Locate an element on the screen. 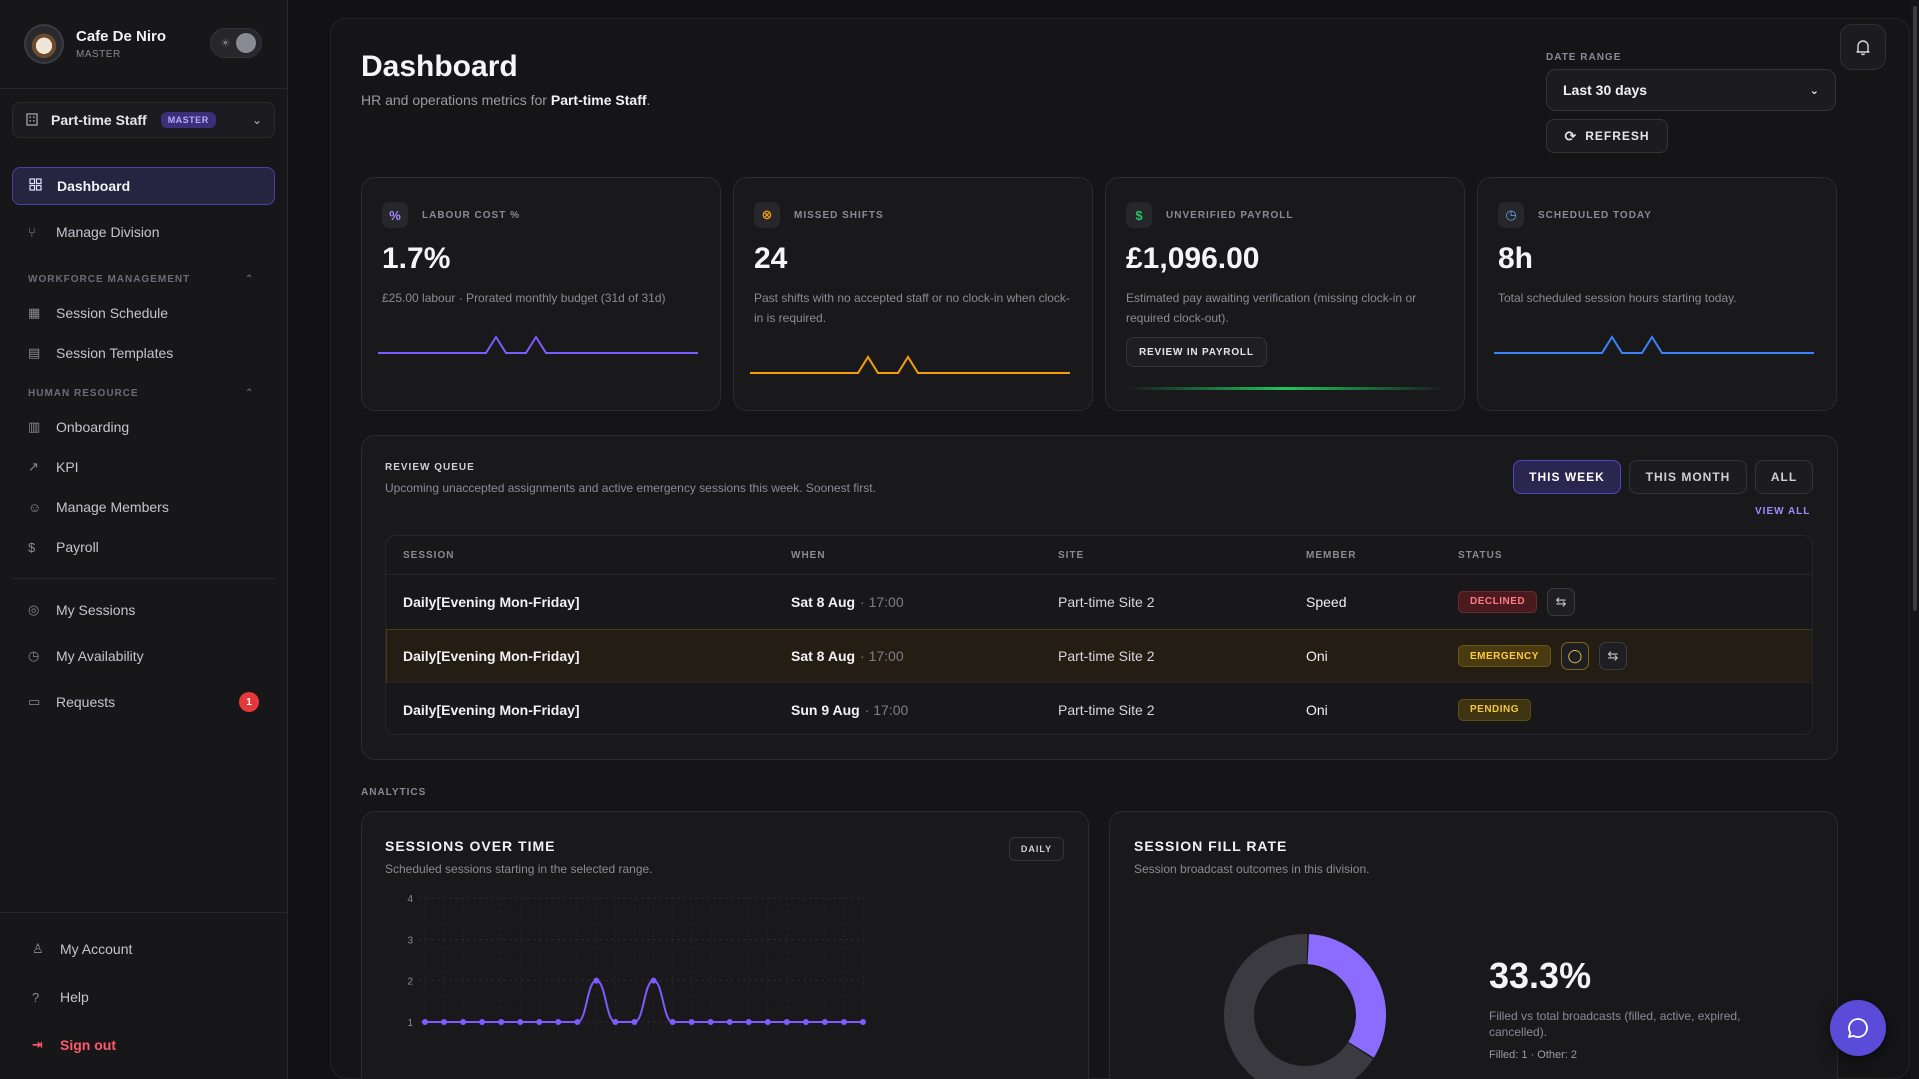 Image resolution: width=1919 pixels, height=1079 pixels. sparkline-scheduled is located at coordinates (1654, 344).